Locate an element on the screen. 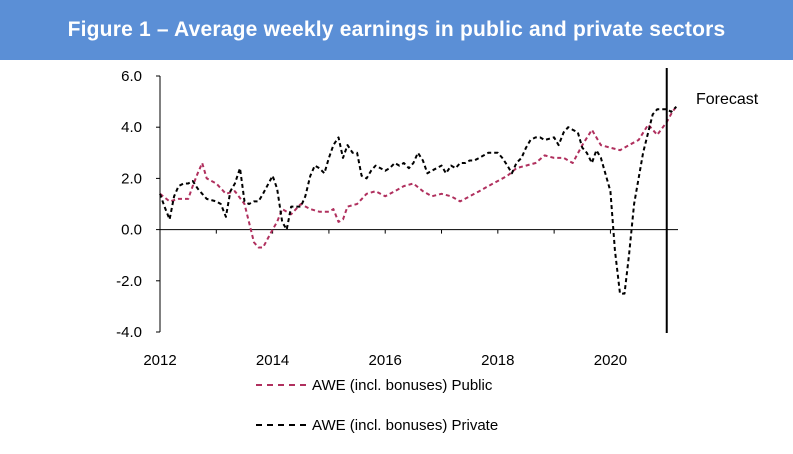 This screenshot has height=454, width=793. legend-item-private: AWE (incl. bonuses) Private is located at coordinates (377, 425).